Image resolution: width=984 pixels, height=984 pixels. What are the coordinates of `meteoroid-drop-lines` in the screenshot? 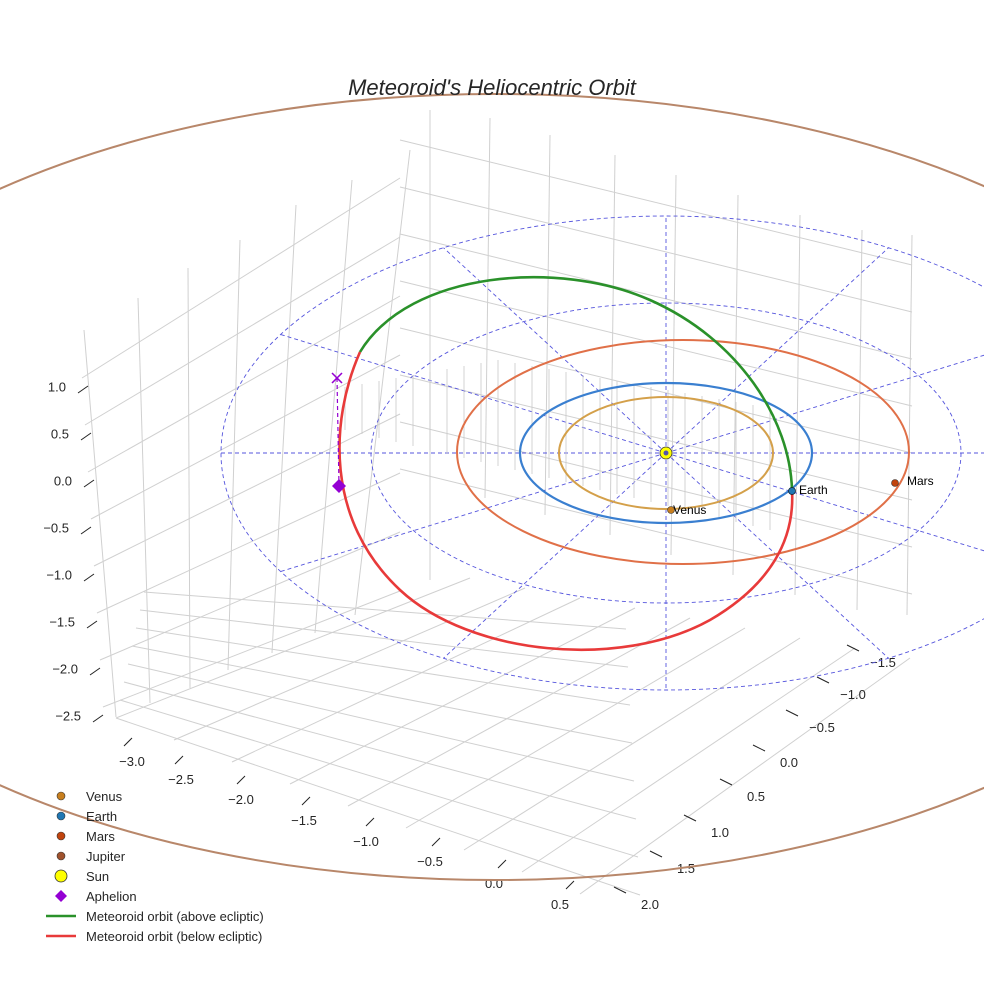 It's located at (557, 445).